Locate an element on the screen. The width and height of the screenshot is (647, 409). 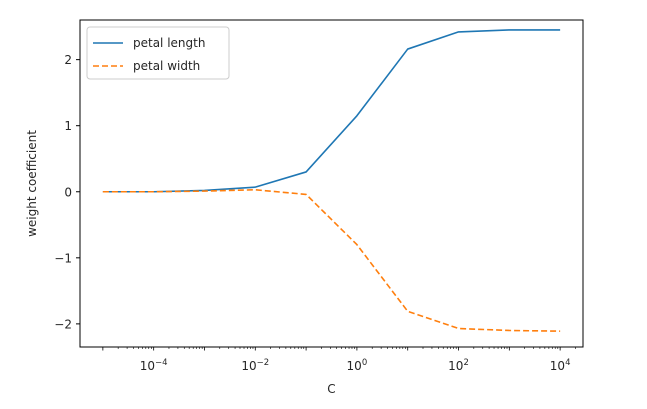
x-tick-label: 10² is located at coordinates (458, 365).